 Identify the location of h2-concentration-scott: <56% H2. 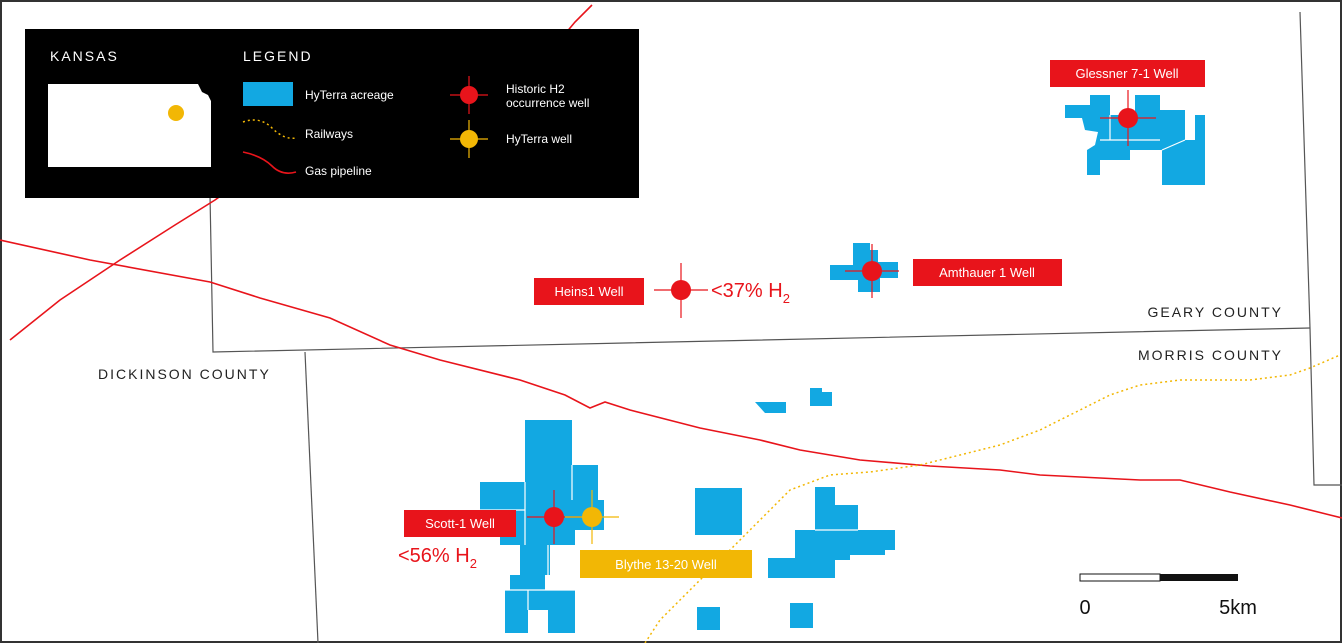
(437, 558).